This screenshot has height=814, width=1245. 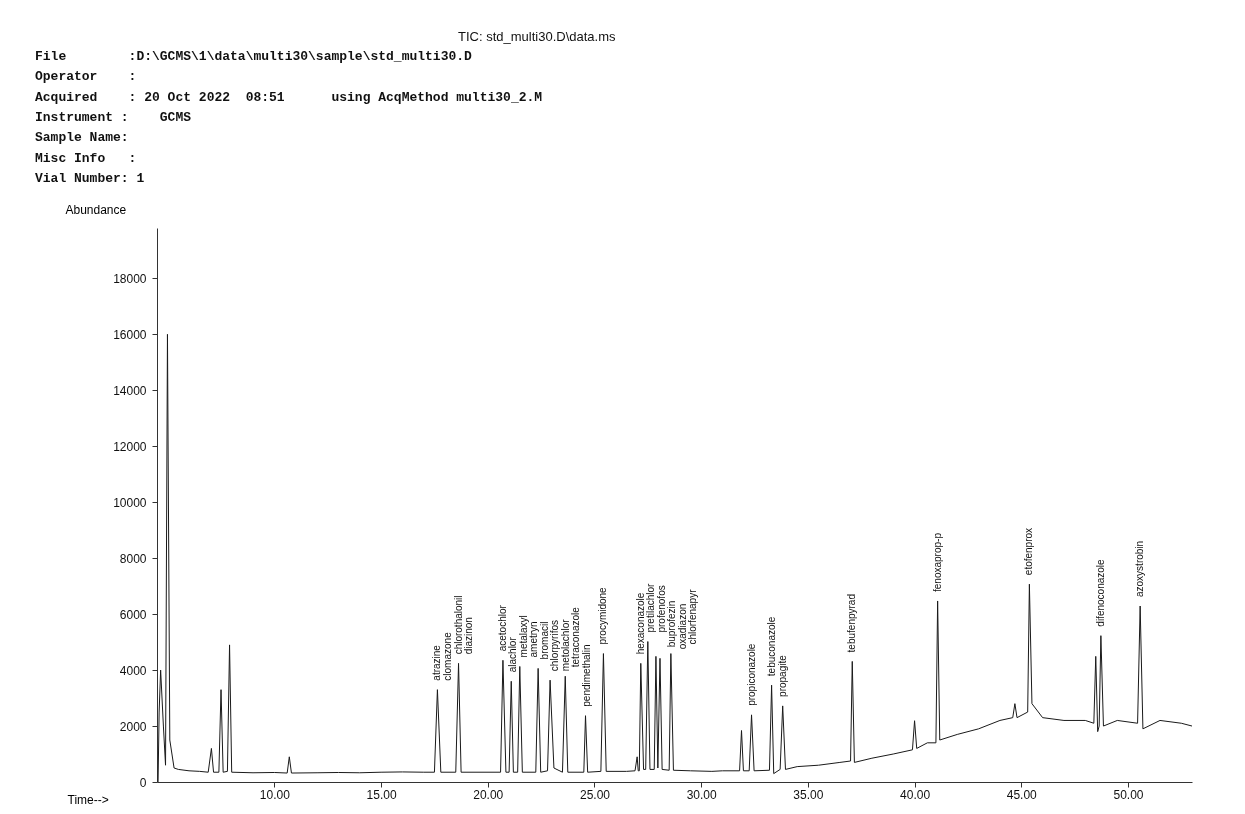 I want to click on text: Misc Info :, so click(x=86, y=158).